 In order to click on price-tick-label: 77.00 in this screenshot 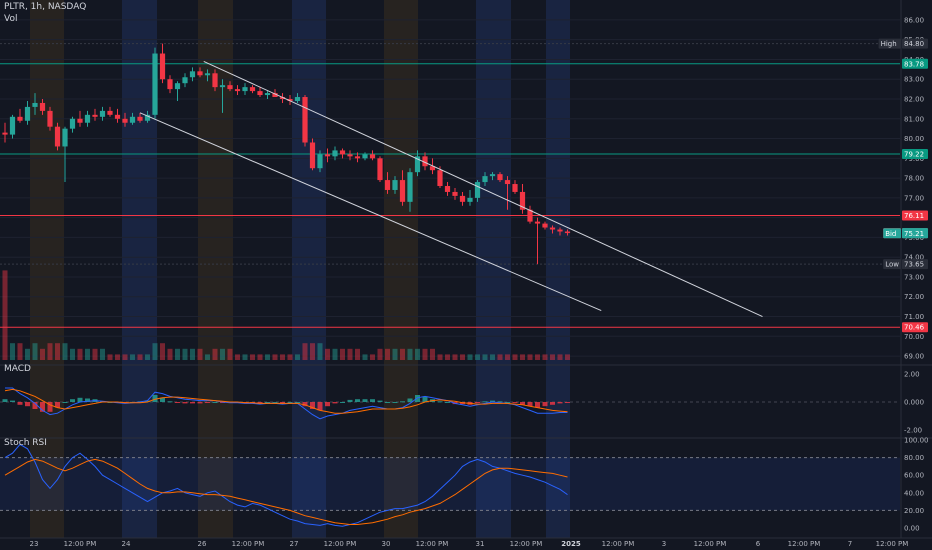, I will do `click(914, 198)`.